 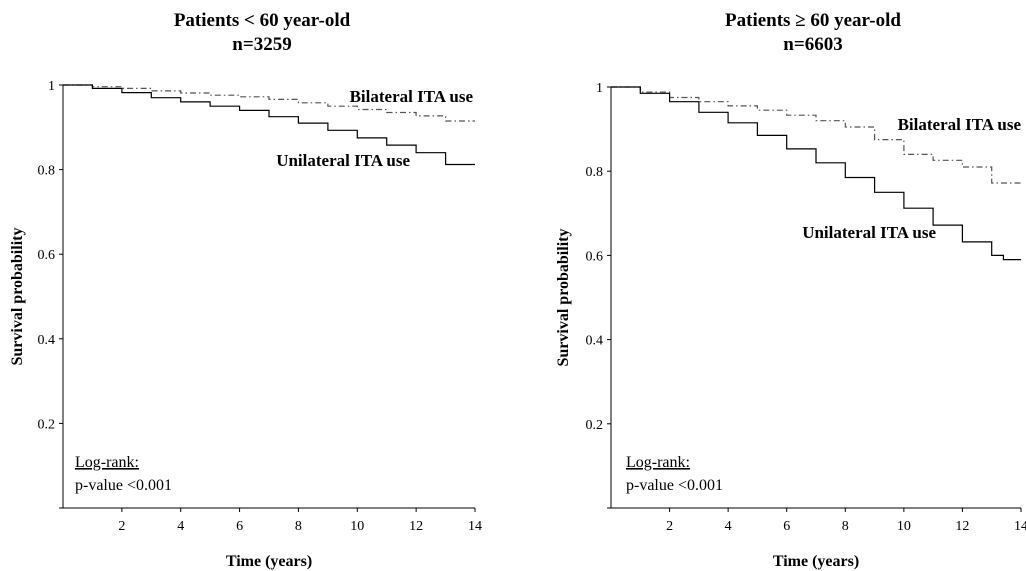 I want to click on chart-title: Patients < 60 year-old, so click(x=262, y=20).